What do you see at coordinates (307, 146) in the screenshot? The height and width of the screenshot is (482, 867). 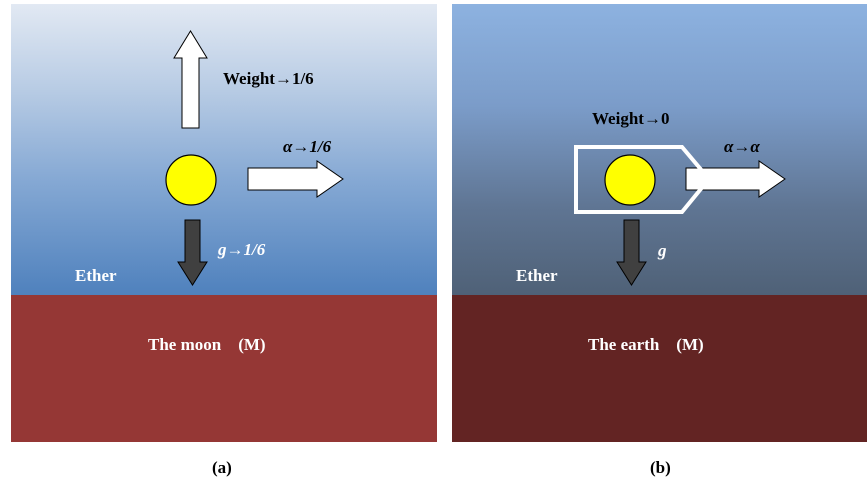 I see `alpha-label: α→1/6` at bounding box center [307, 146].